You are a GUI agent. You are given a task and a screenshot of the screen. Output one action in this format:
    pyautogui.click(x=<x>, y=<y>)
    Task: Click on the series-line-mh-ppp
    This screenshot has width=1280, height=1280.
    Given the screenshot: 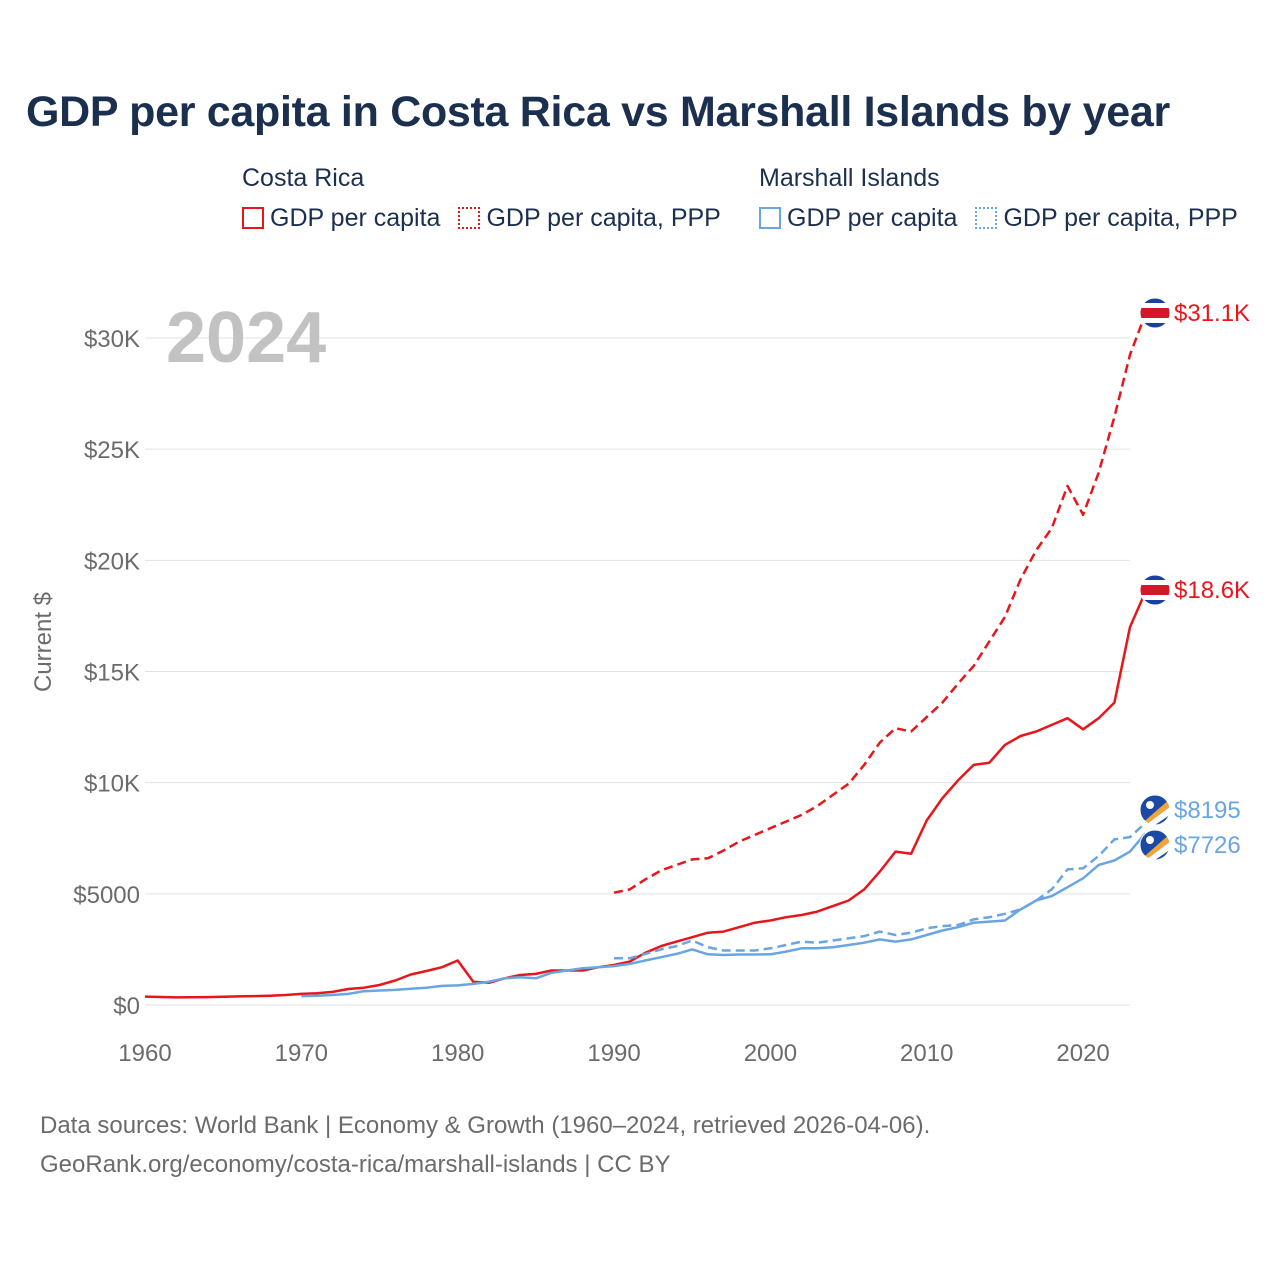 What is the action you would take?
    pyautogui.click(x=880, y=890)
    